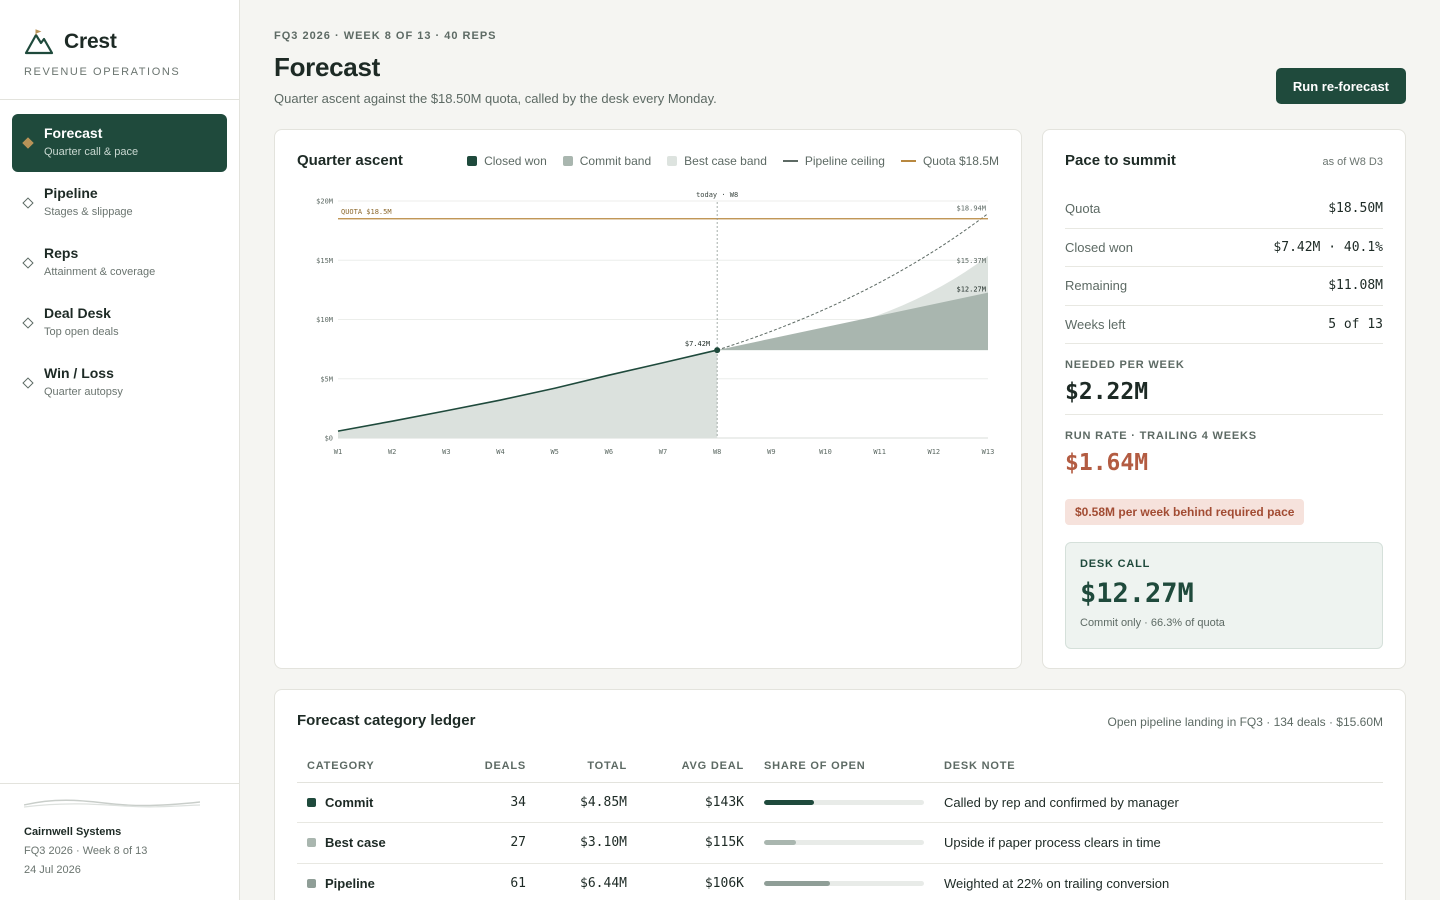  I want to click on x-tick-label: W10, so click(825, 452).